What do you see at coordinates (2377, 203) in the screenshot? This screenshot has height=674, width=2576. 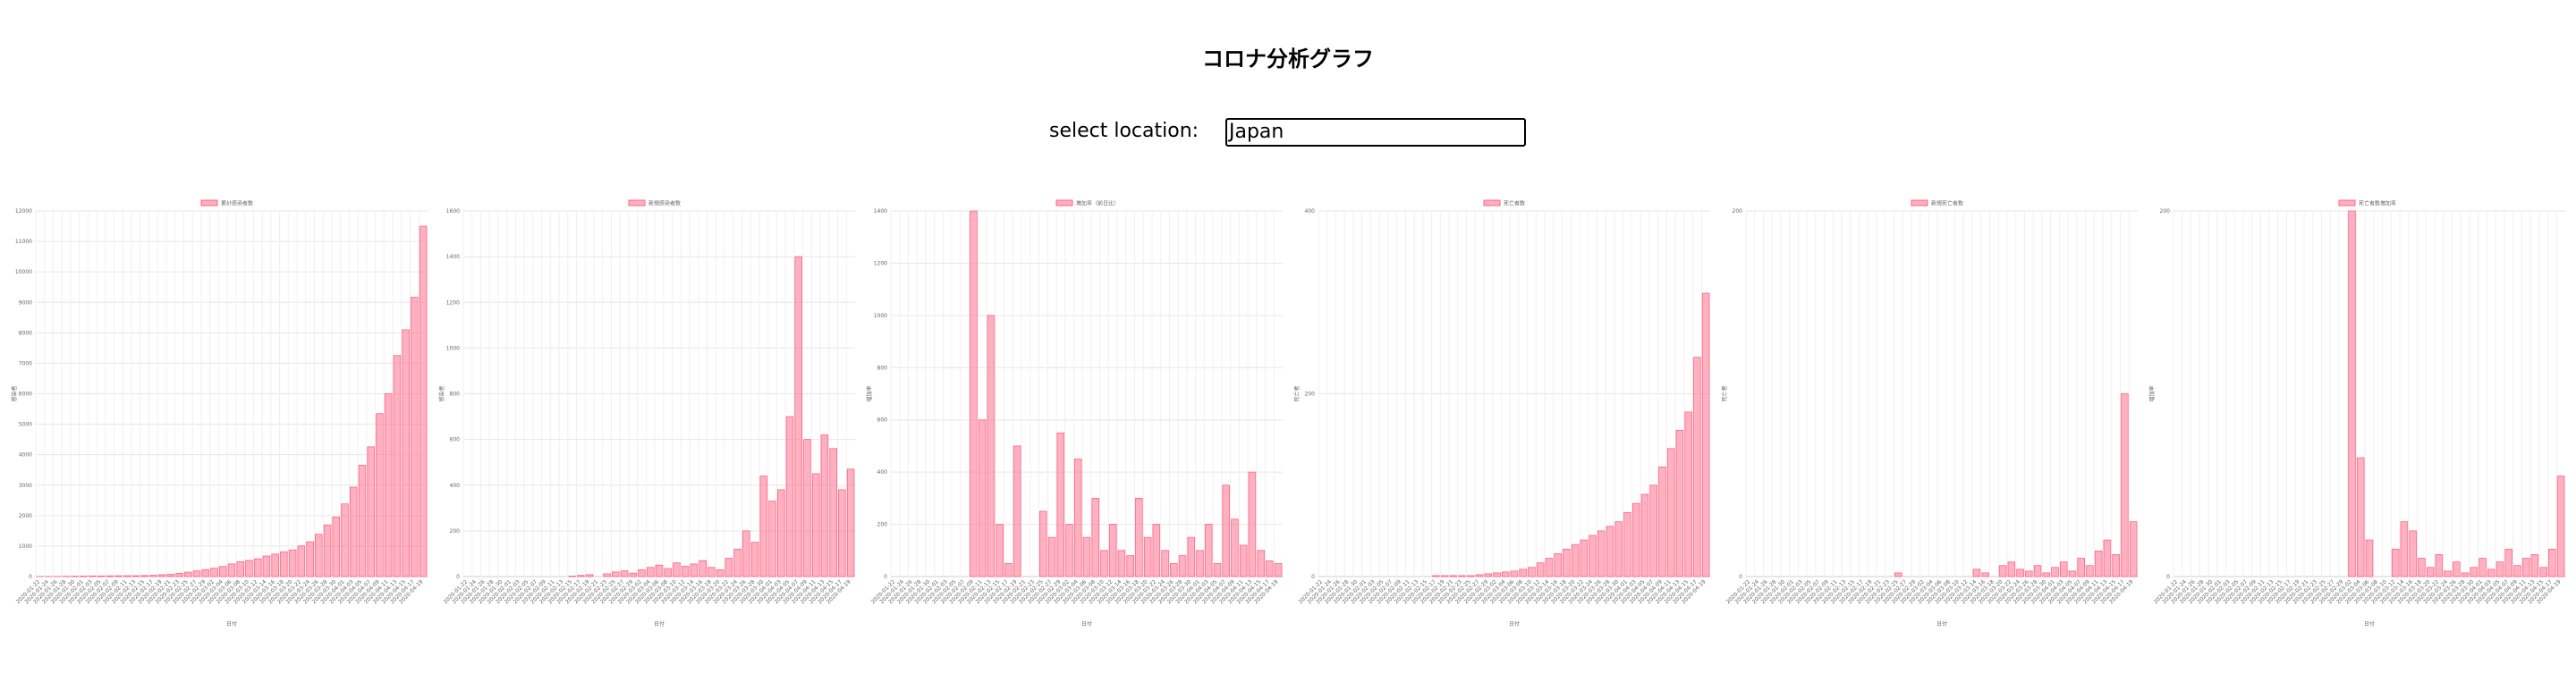 I see `legend-label: 死亡者数増加率` at bounding box center [2377, 203].